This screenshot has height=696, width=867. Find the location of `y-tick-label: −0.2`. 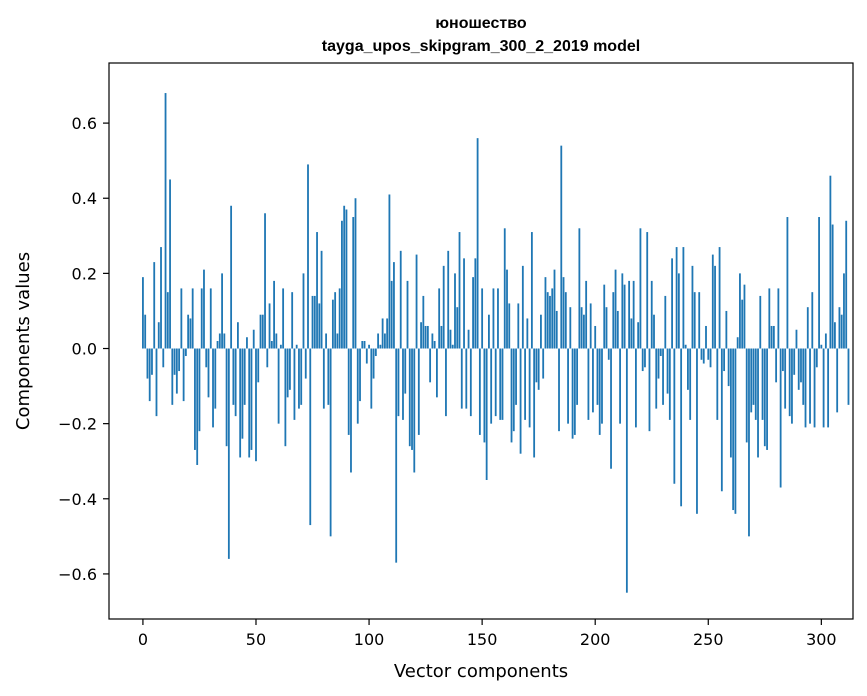

y-tick-label: −0.2 is located at coordinates (77, 424).